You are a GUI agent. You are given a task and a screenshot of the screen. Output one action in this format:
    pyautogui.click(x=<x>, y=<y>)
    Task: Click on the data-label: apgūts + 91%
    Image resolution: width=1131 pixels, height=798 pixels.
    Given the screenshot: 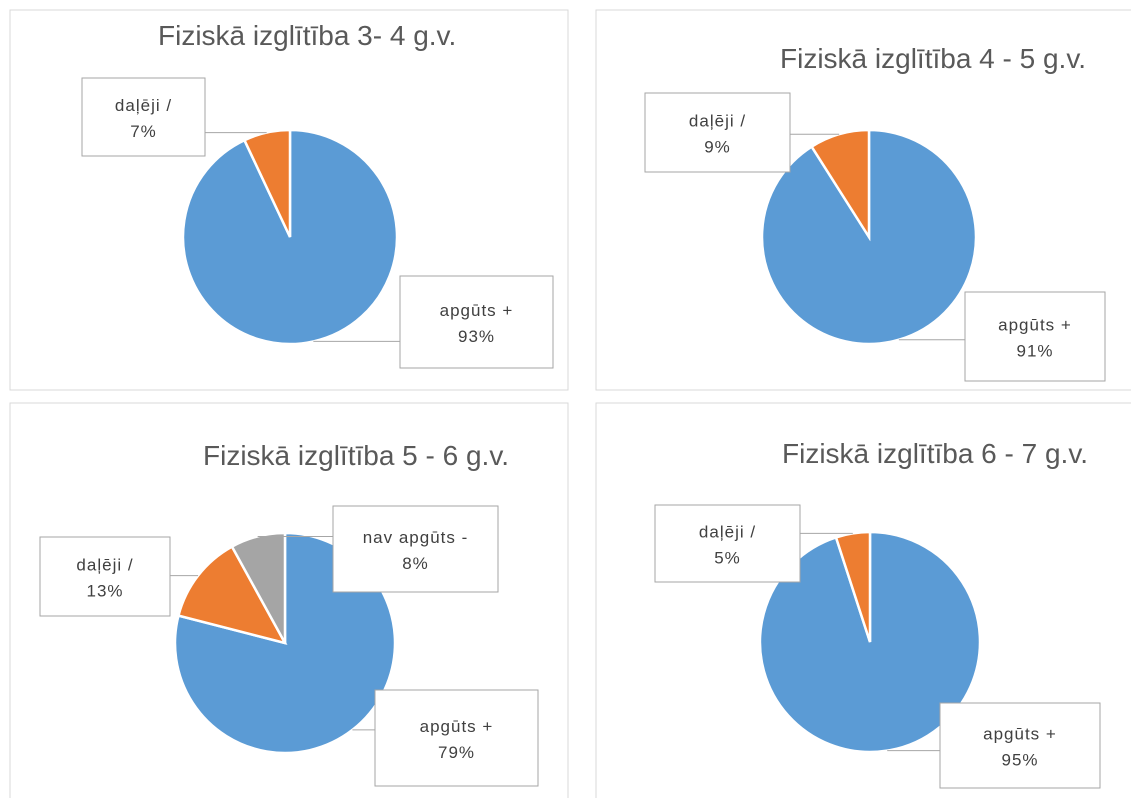 What is the action you would take?
    pyautogui.click(x=1035, y=338)
    